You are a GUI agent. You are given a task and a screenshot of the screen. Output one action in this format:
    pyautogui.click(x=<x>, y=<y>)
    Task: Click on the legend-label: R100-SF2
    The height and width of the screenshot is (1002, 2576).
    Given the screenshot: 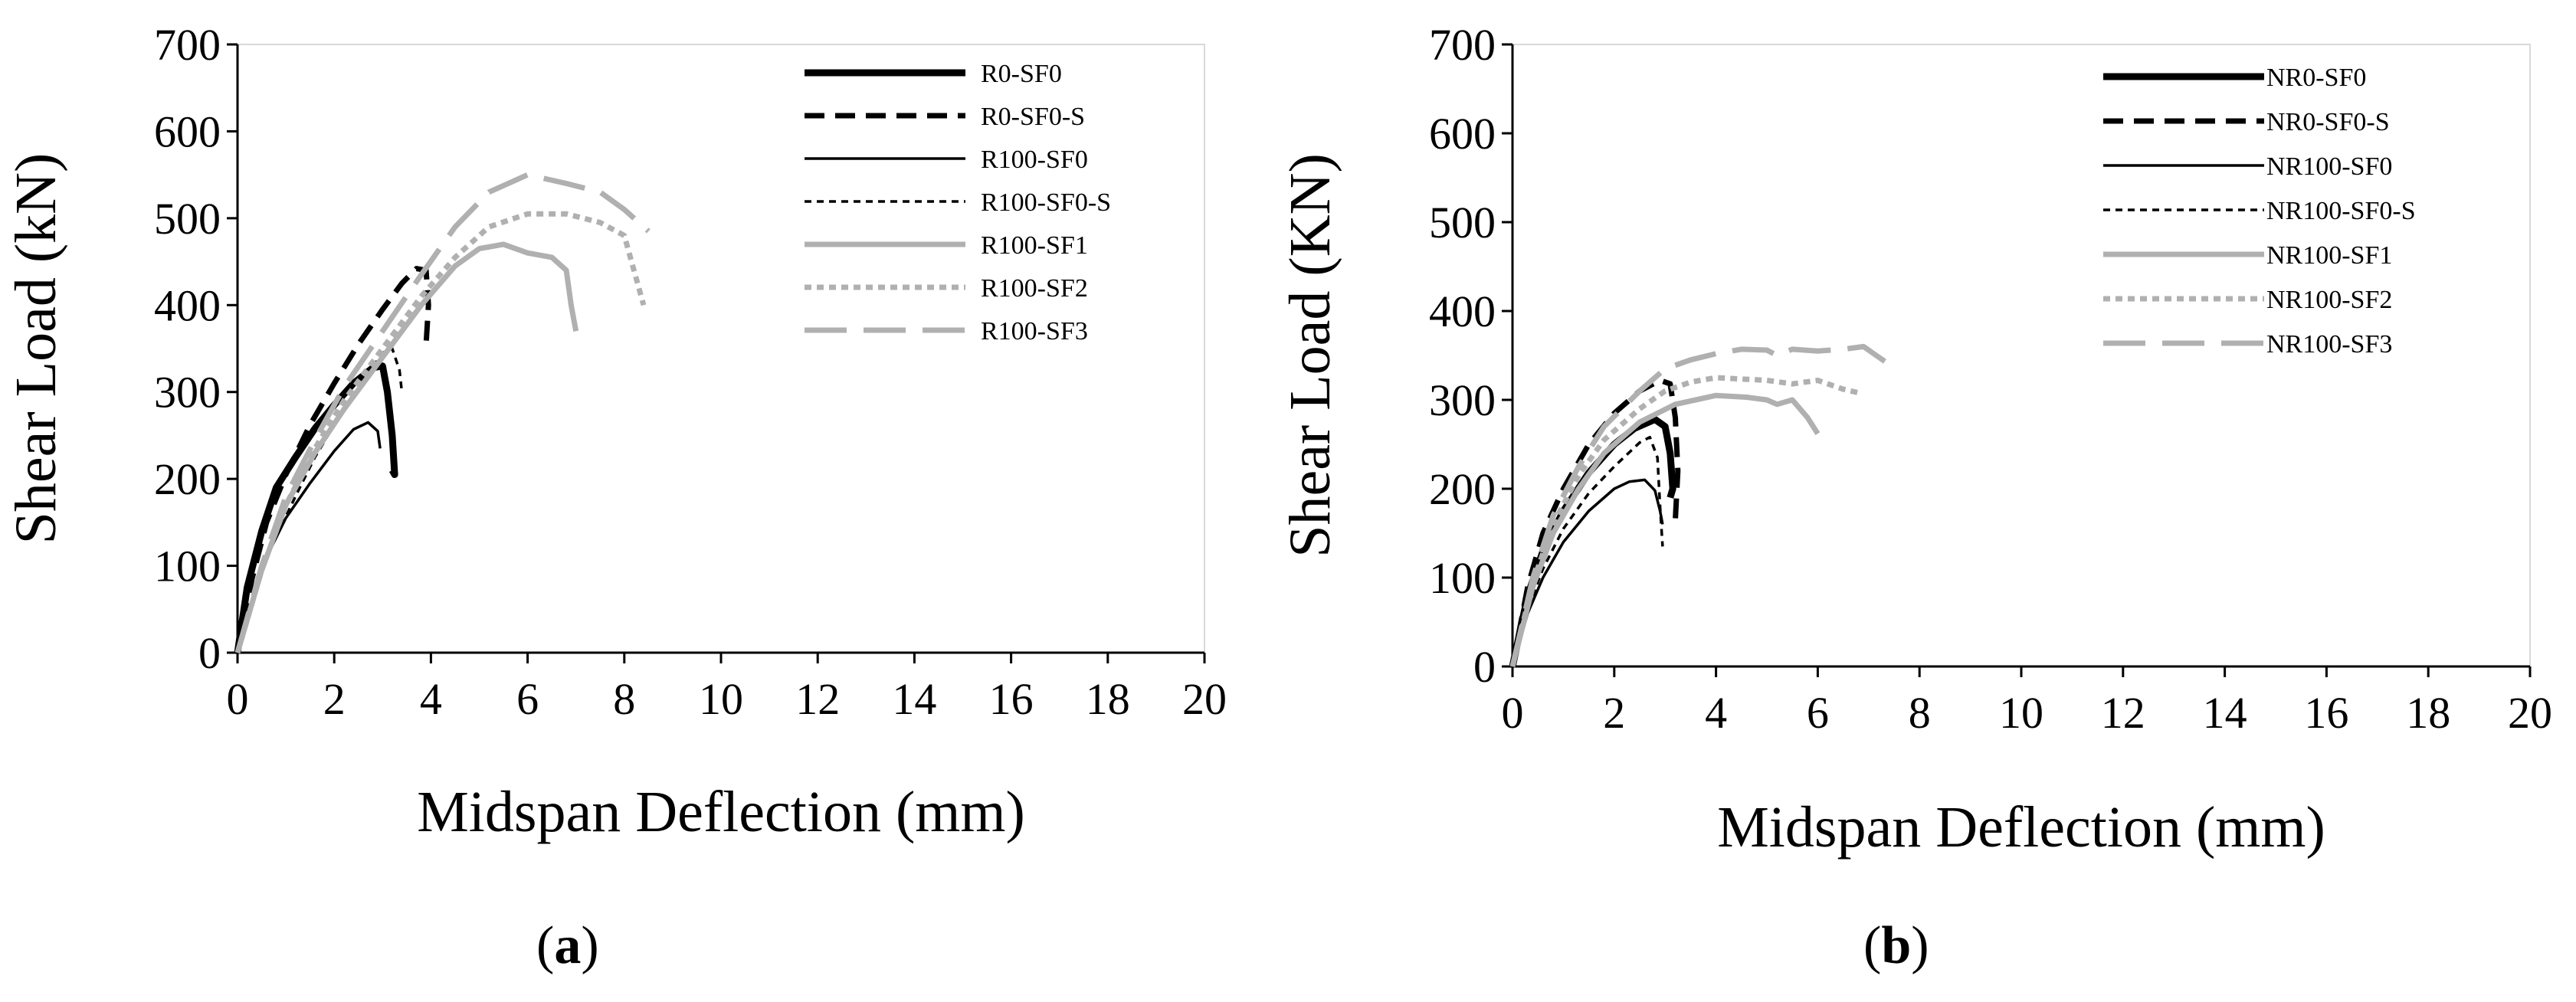 What is the action you would take?
    pyautogui.click(x=1034, y=288)
    